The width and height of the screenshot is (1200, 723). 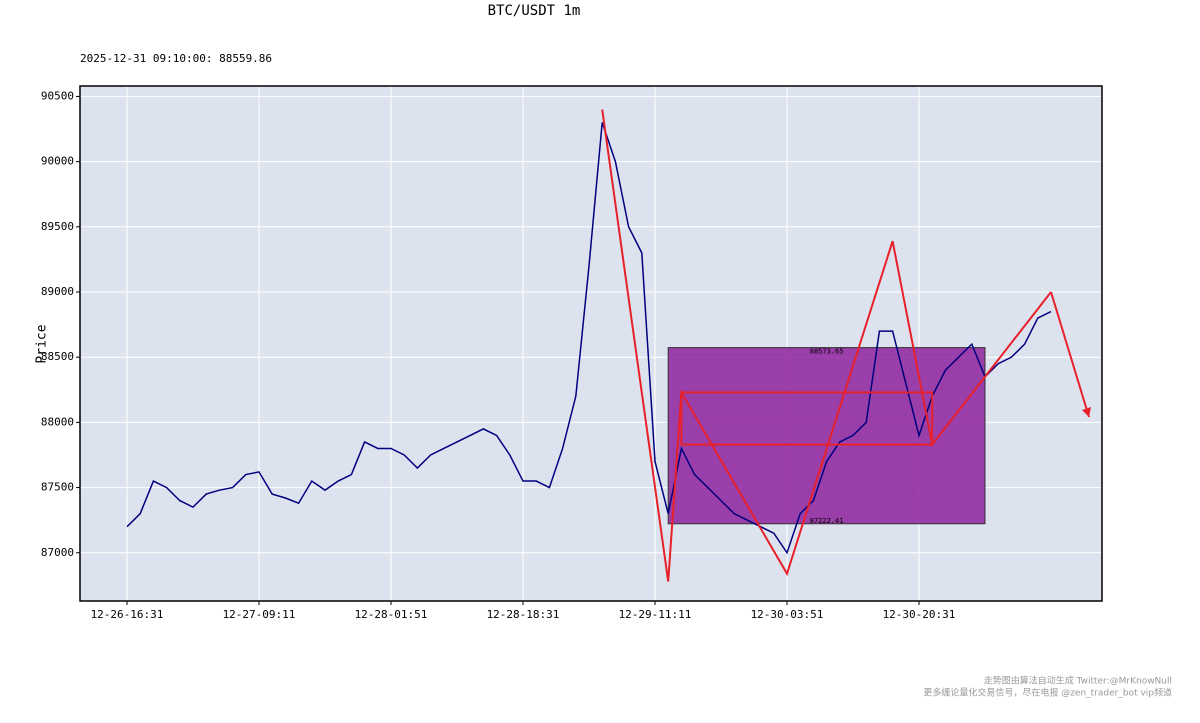 What do you see at coordinates (1070, 354) in the screenshot?
I see `forecast-arrow` at bounding box center [1070, 354].